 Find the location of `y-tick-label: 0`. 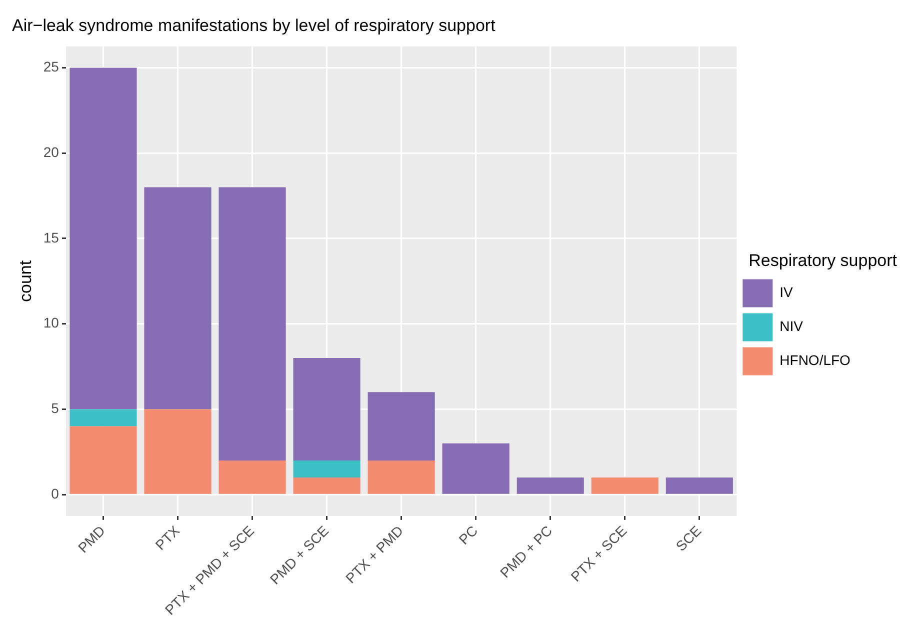

y-tick-label: 0 is located at coordinates (55, 493).